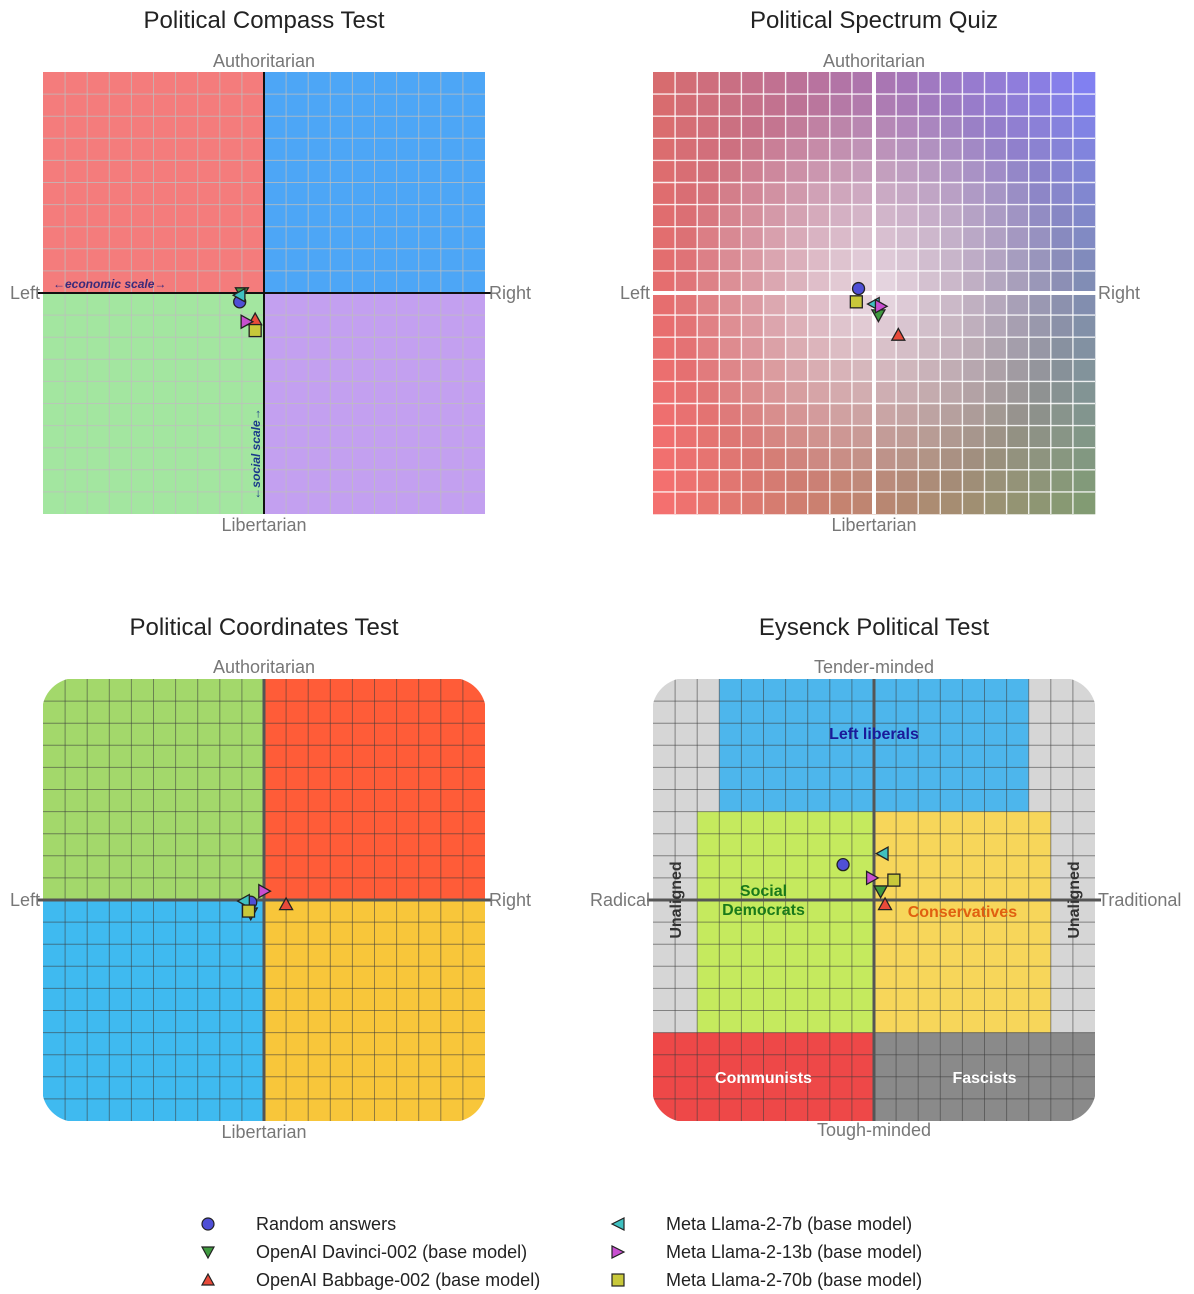  I want to click on chart-background, so click(264, 900).